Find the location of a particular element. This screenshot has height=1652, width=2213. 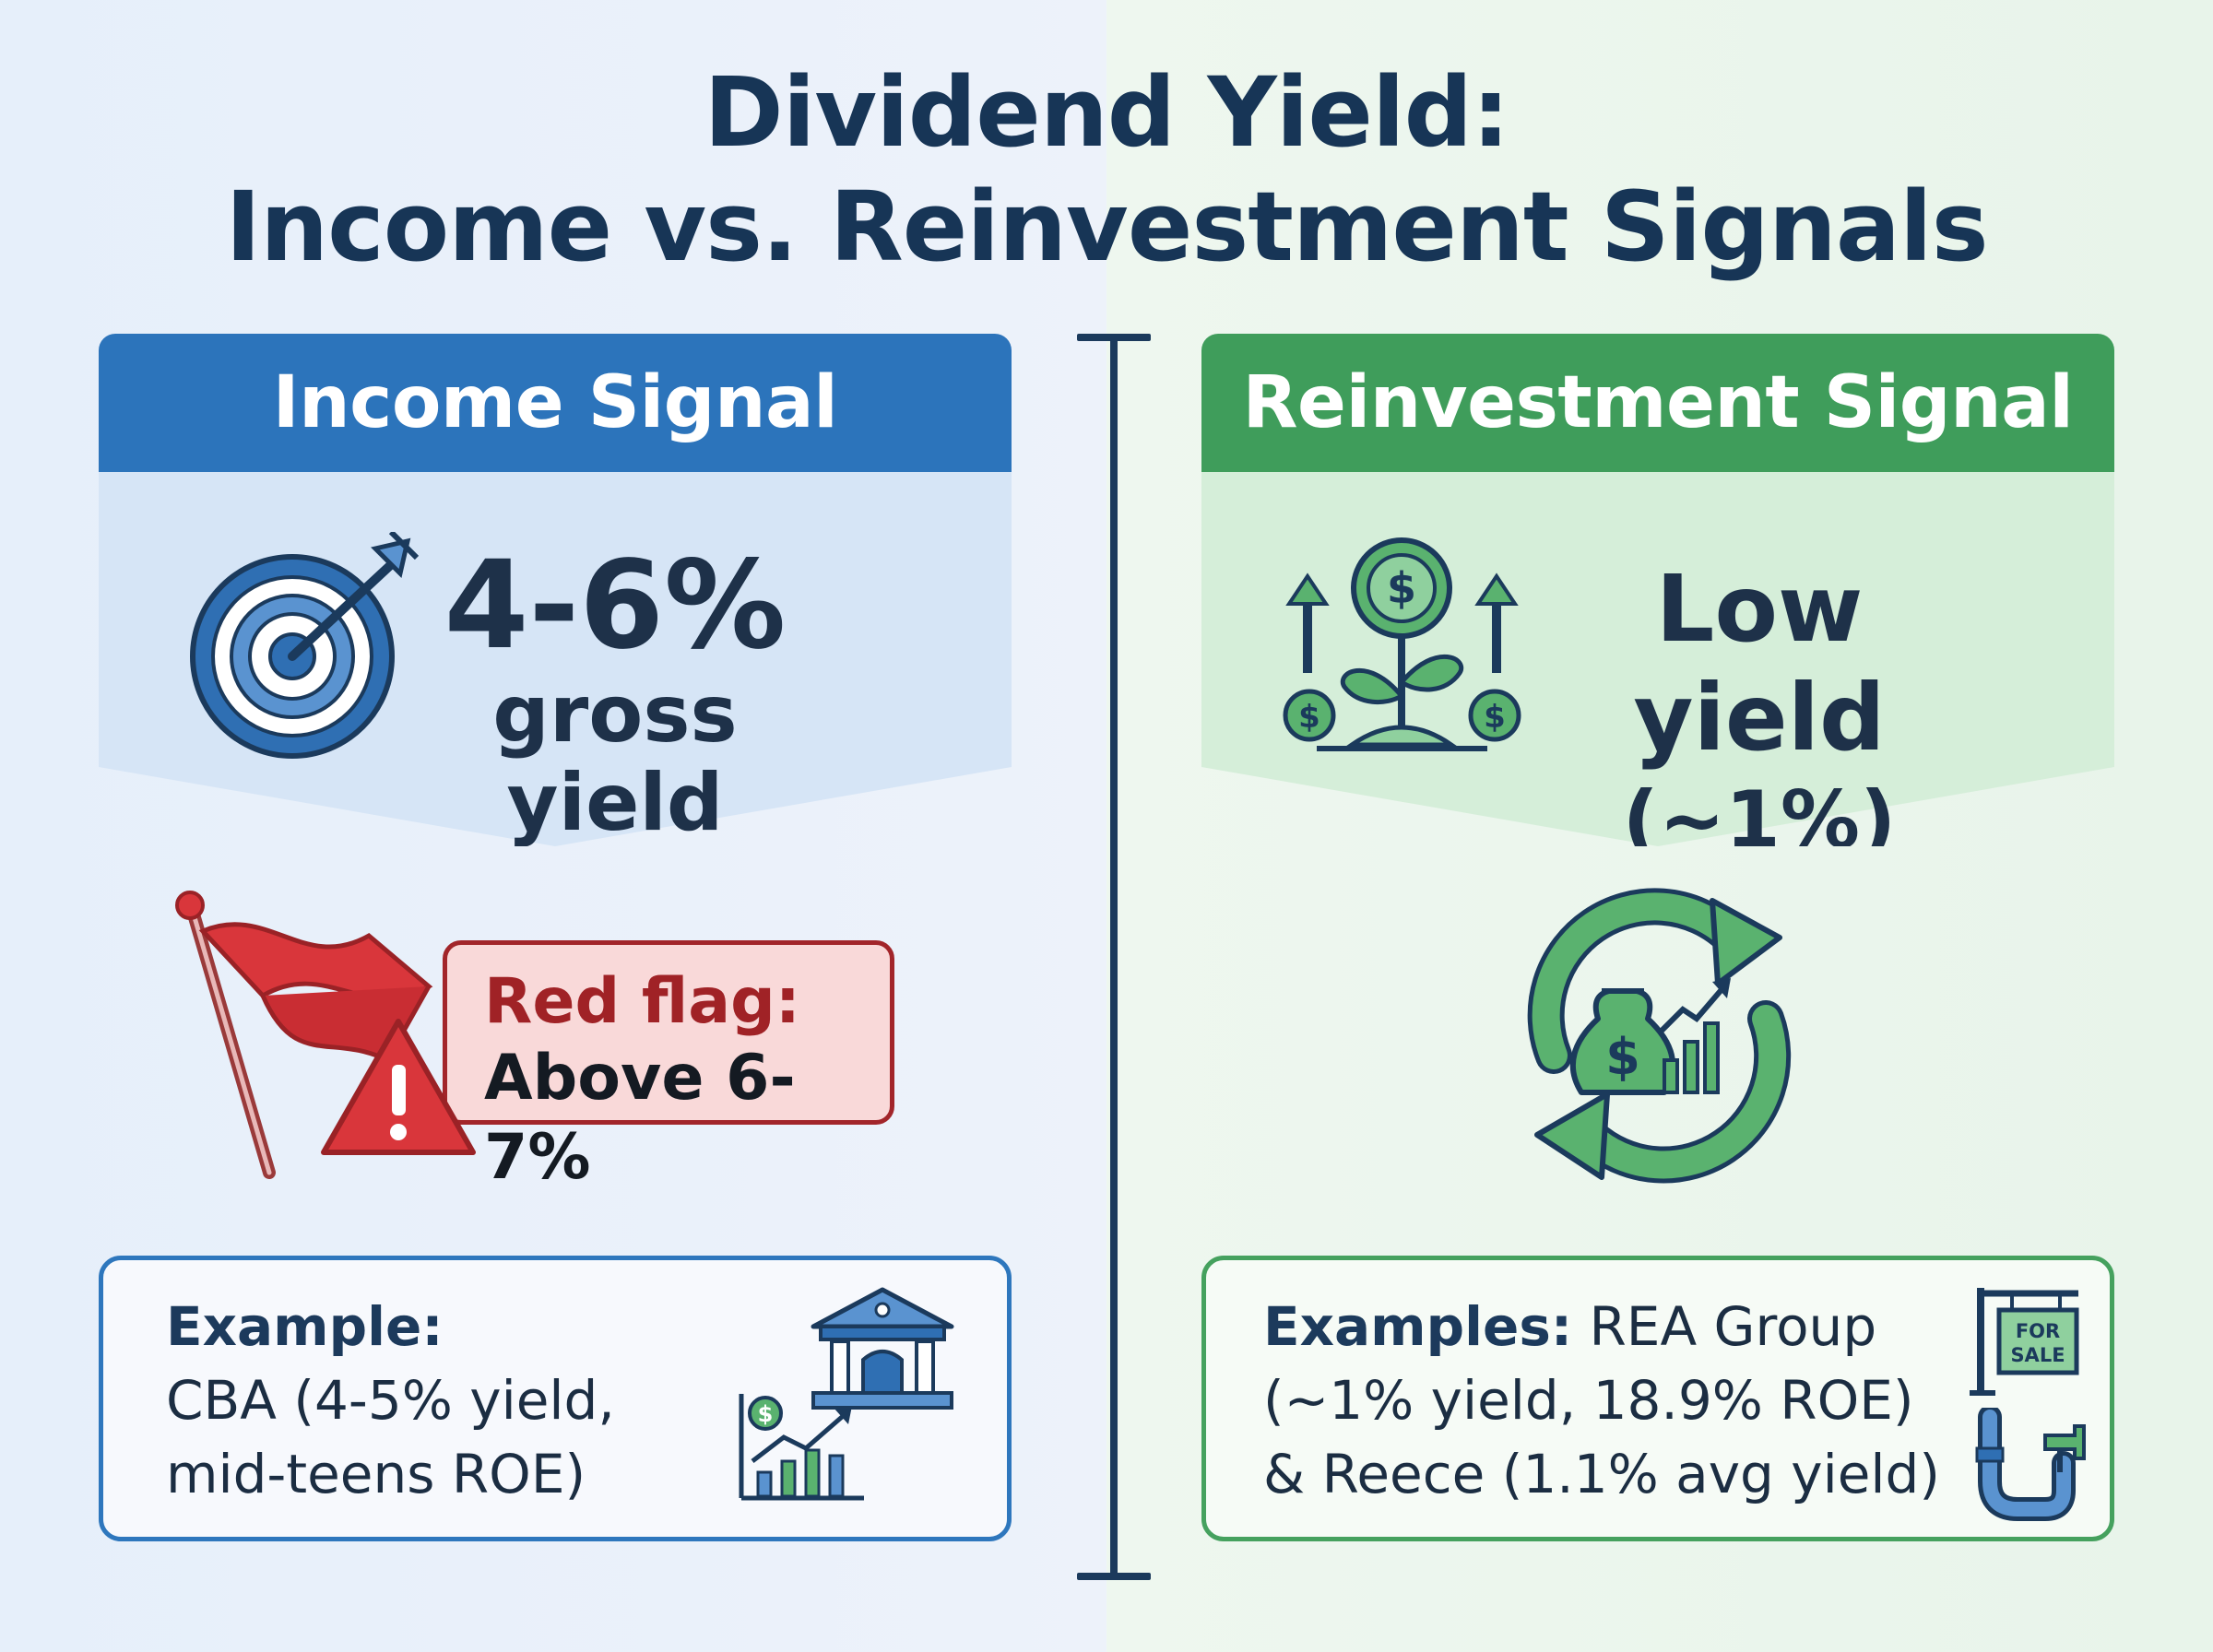

divider-cap-top is located at coordinates (1114, 337).